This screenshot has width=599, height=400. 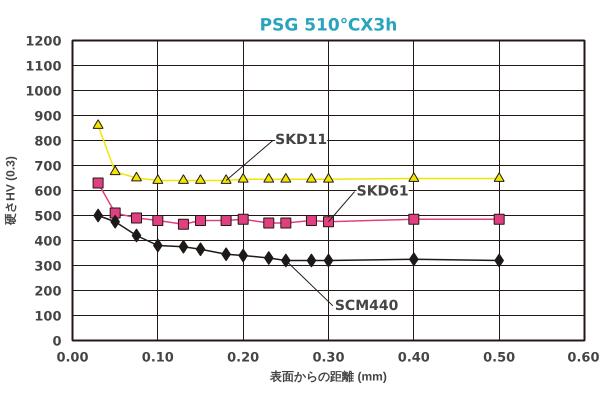 I want to click on y-tick-label: 1000, so click(x=43, y=92).